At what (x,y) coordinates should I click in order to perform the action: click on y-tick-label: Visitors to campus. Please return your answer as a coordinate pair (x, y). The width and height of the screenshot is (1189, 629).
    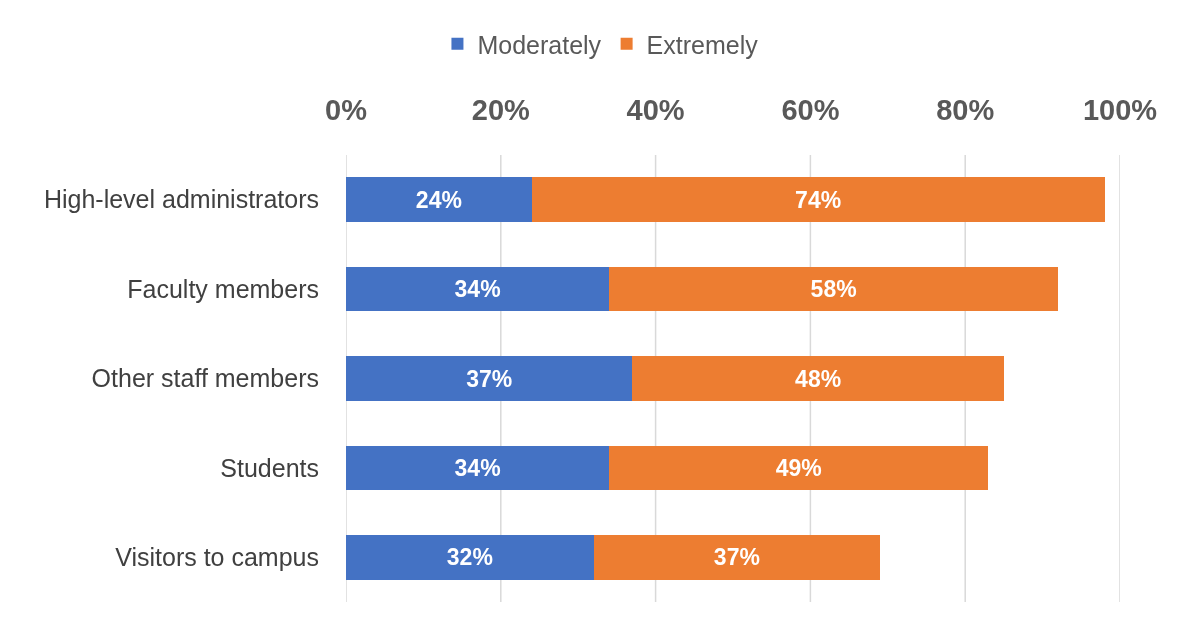
    Looking at the image, I should click on (217, 557).